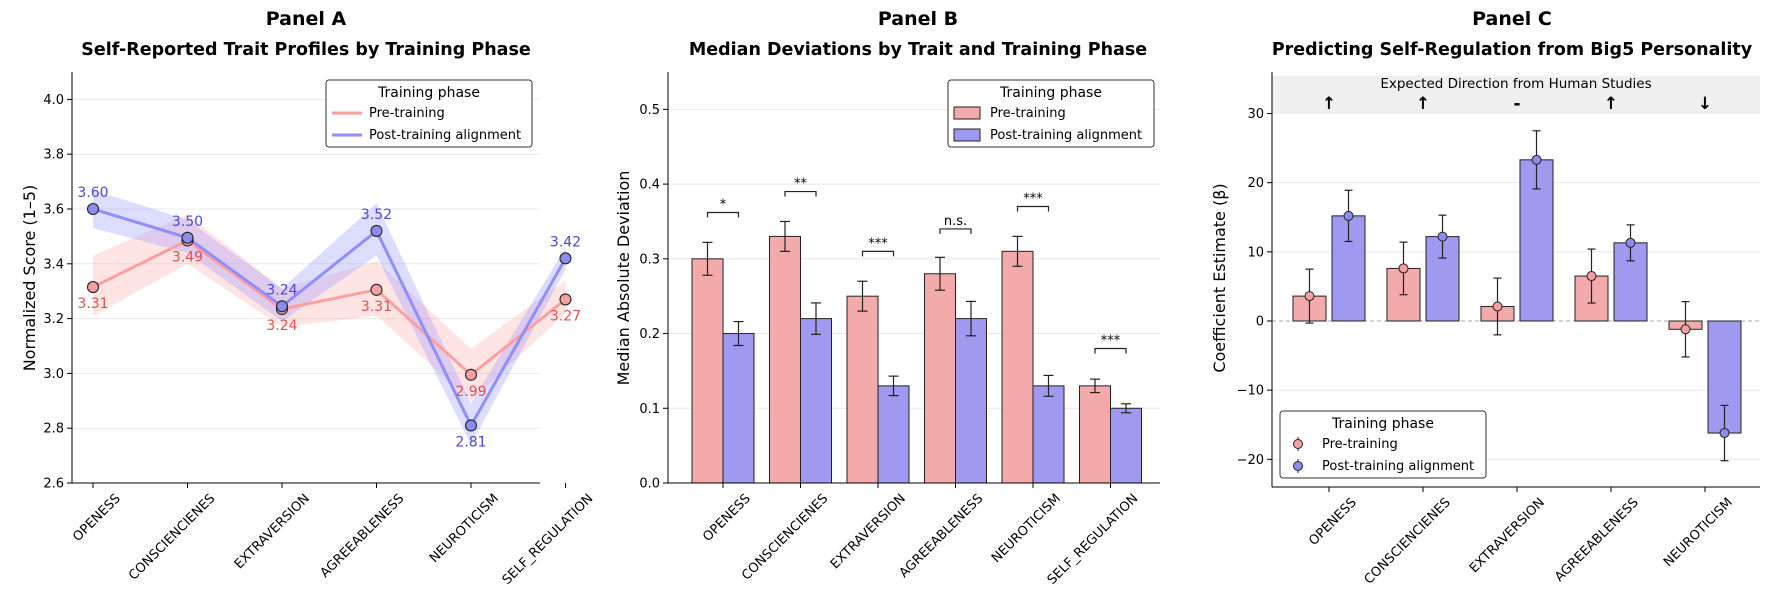 The image size is (1780, 610). I want to click on legend-pre-training-swatch, so click(967, 113).